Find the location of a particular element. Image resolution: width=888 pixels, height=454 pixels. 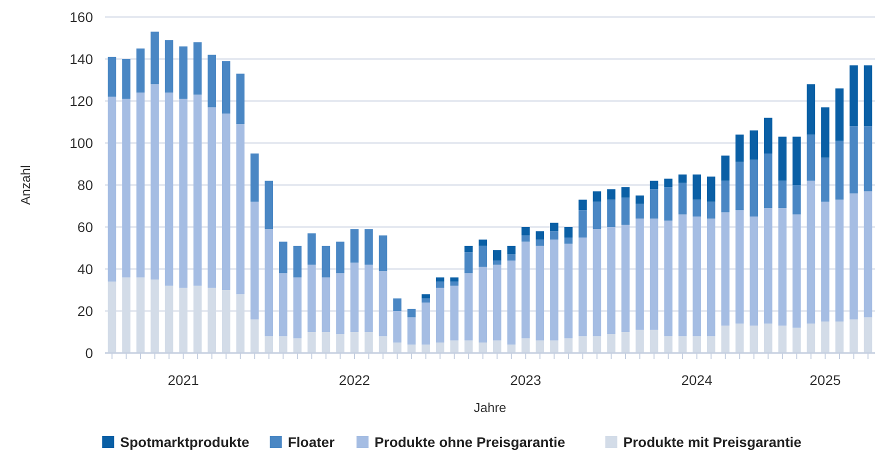

legend-label: Spotmarktprodukte is located at coordinates (185, 442).